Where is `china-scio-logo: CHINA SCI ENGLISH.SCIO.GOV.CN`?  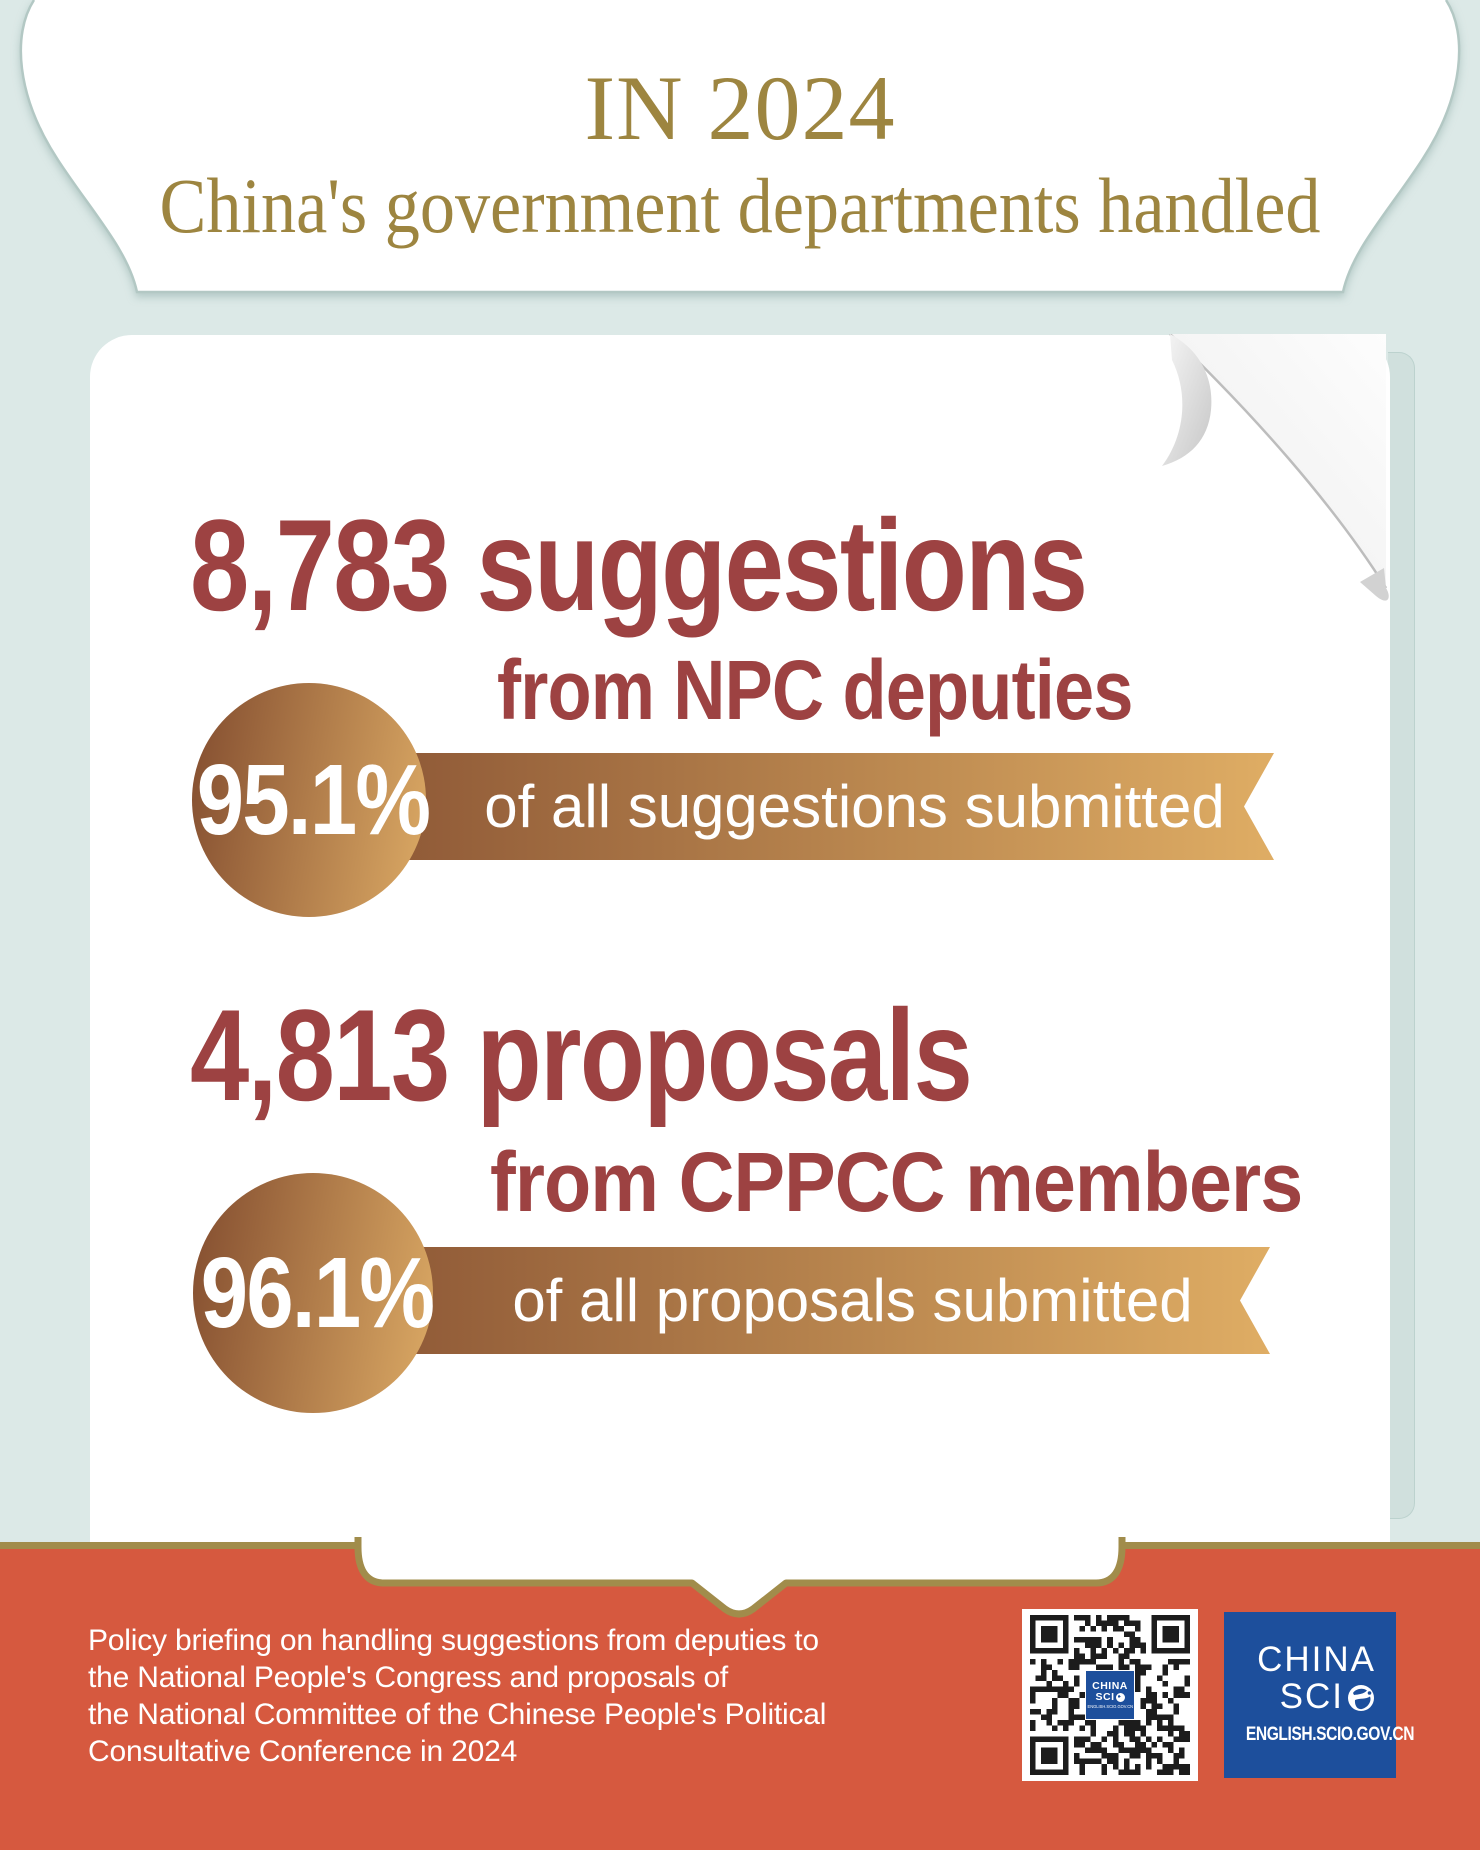
china-scio-logo: CHINA SCI ENGLISH.SCIO.GOV.CN is located at coordinates (1319, 1695).